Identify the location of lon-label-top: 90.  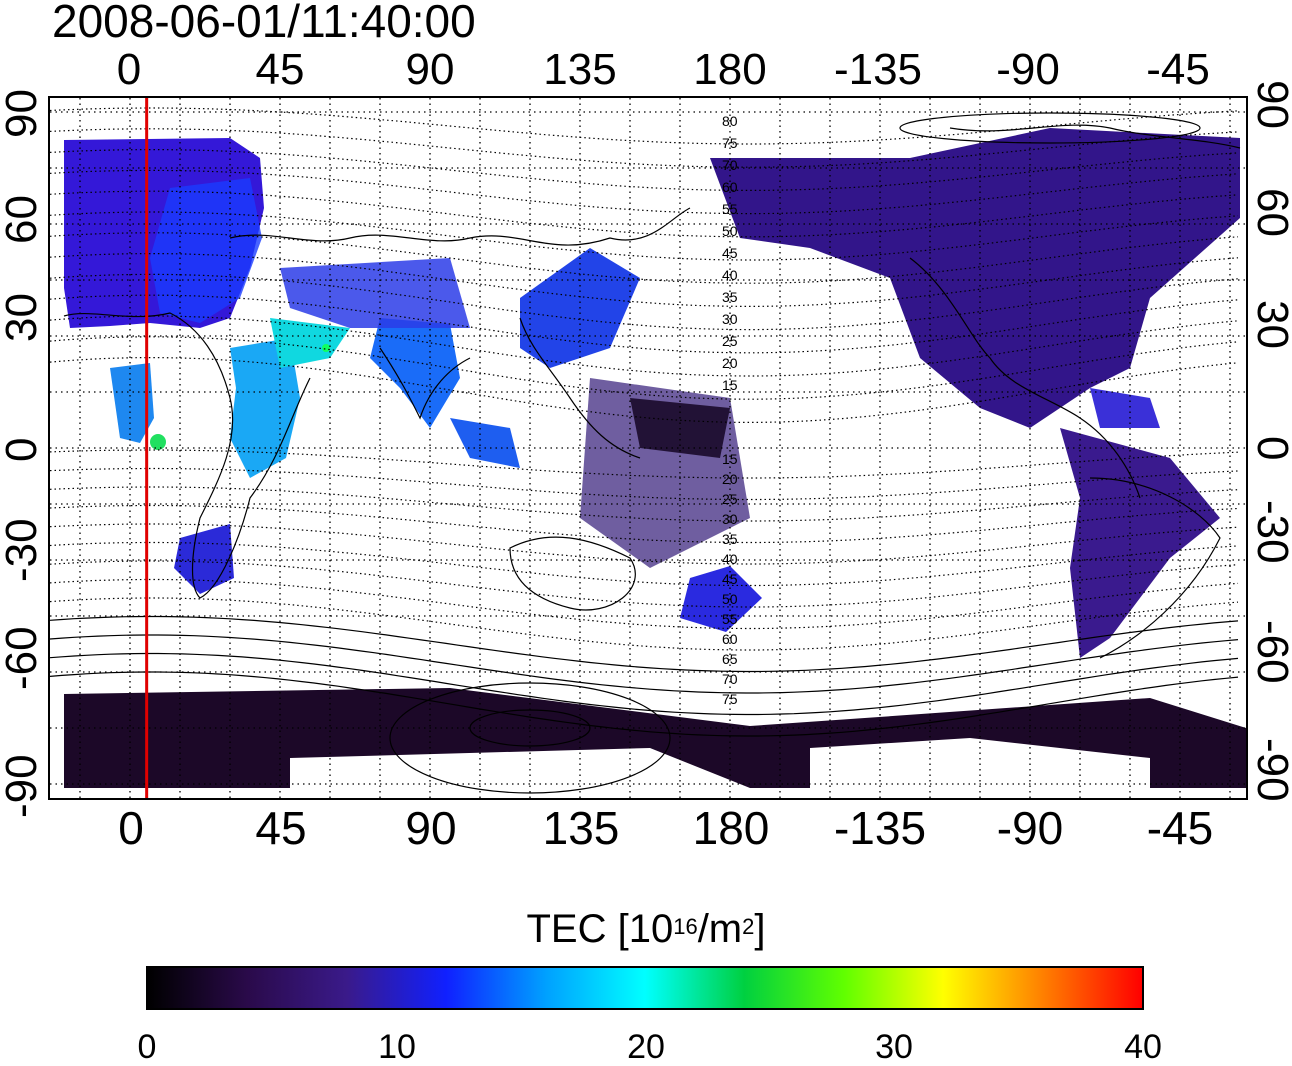
(430, 69).